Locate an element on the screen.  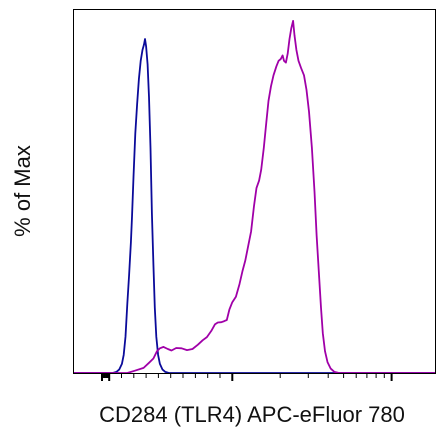
x-axis-title: CD284 (TLR4) APC-eFluor 780 is located at coordinates (252, 414).